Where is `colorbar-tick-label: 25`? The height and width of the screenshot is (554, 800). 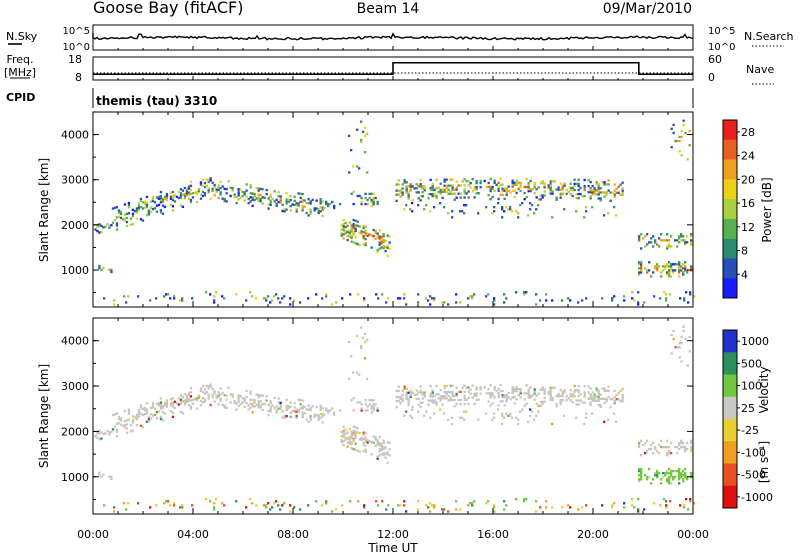 colorbar-tick-label: 25 is located at coordinates (748, 408).